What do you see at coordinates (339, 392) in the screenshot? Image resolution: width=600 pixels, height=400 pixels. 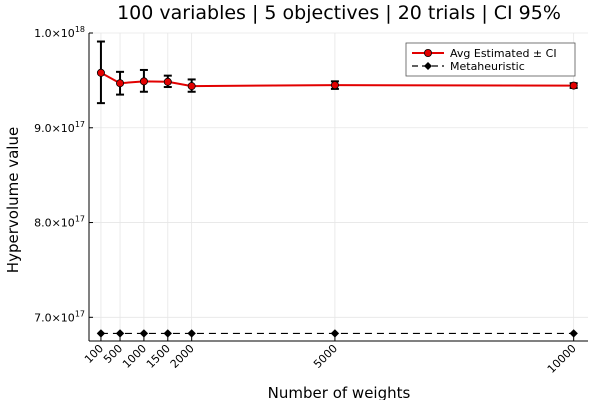 I see `x-axis-label: Number of weights` at bounding box center [339, 392].